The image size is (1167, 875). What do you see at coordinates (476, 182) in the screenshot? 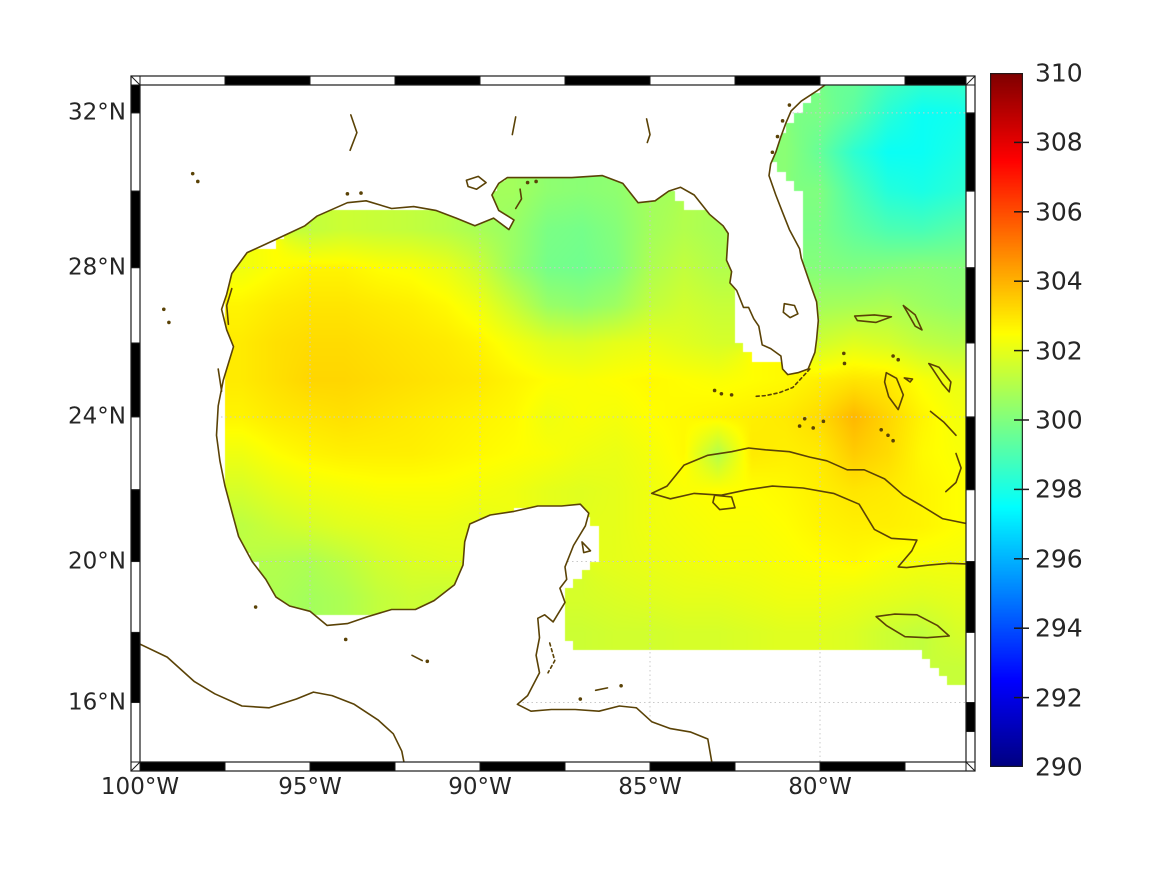
I see `coastline-lake-pontchartrain` at bounding box center [476, 182].